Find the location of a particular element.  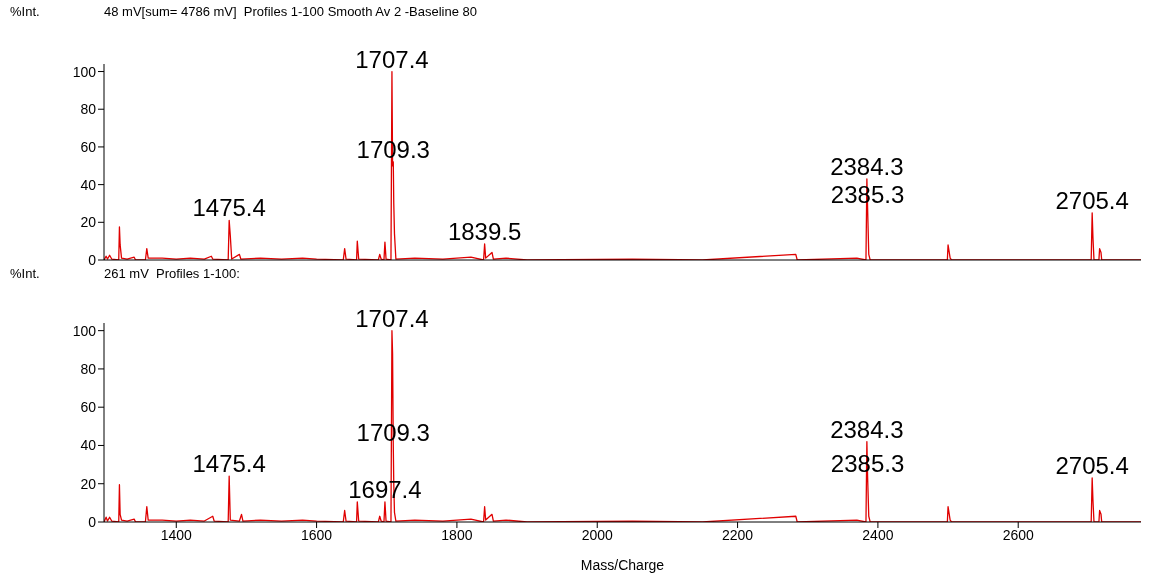

x-tick-label: 1400 is located at coordinates (176, 534).